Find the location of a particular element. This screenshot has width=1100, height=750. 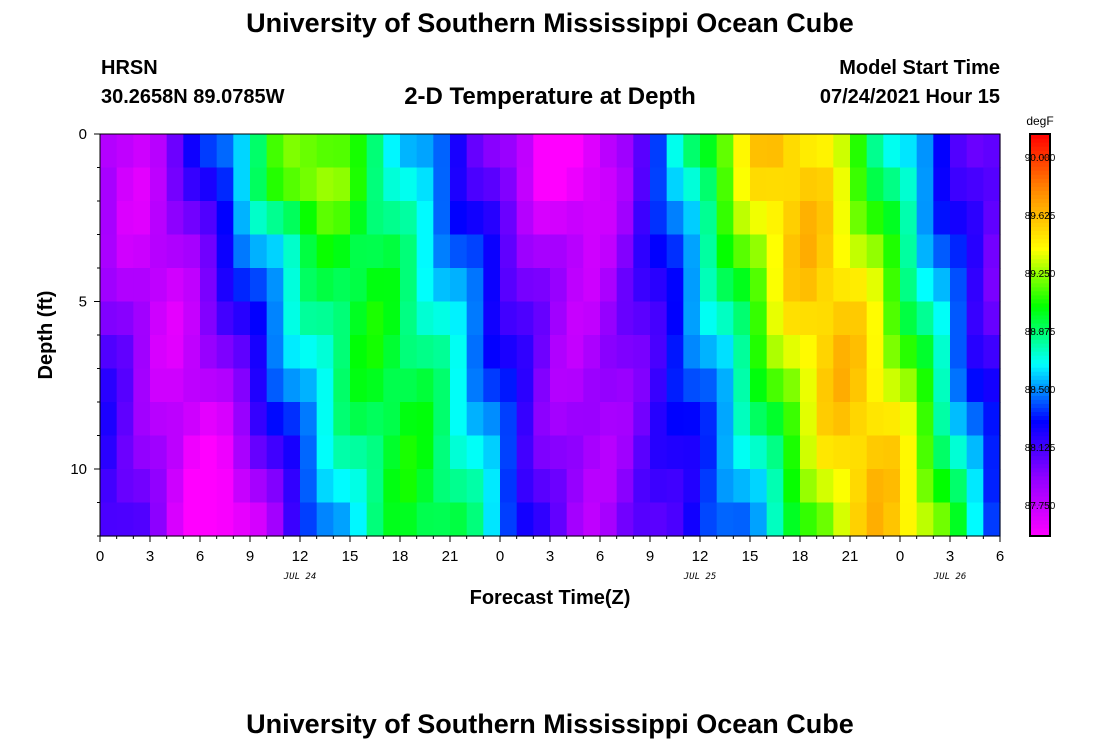

station-coordinates: 30.2658N 89.0785W is located at coordinates (193, 97).